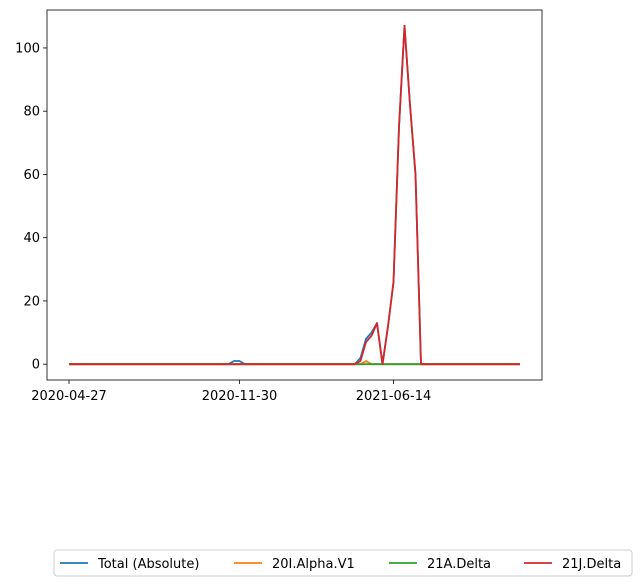  Describe the element at coordinates (394, 396) in the screenshot. I see `x-tick-label: 2021-06-14` at that location.